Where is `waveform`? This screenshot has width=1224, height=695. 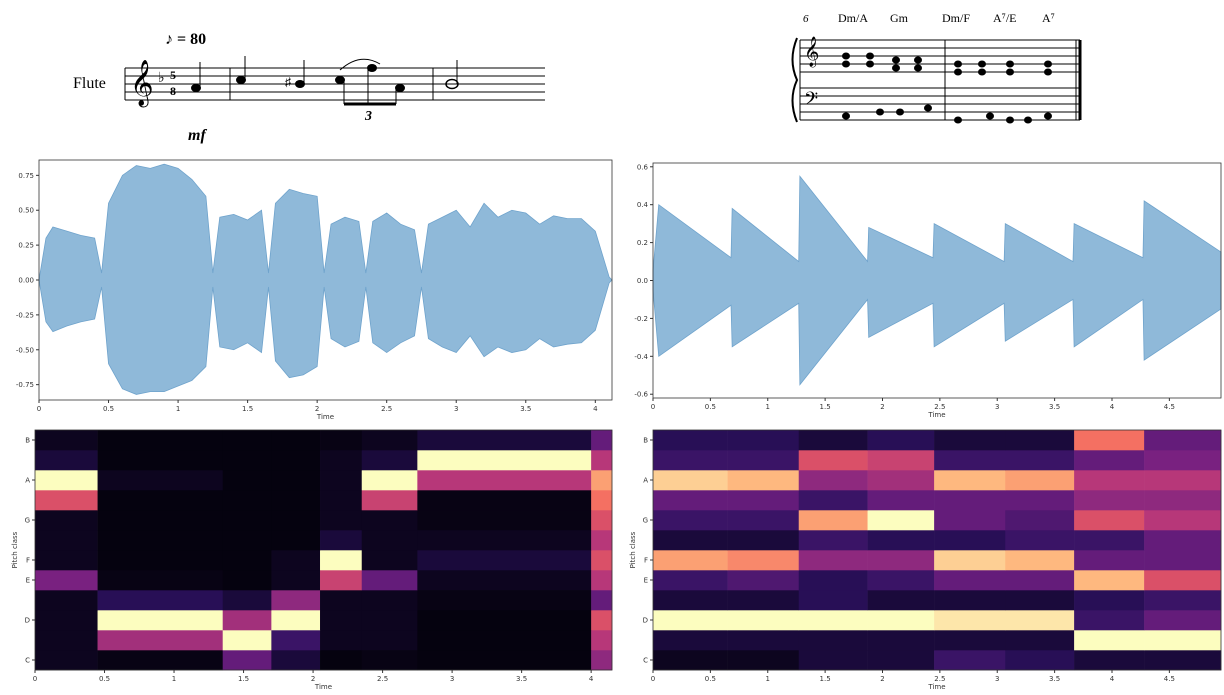
waveform is located at coordinates (937, 280).